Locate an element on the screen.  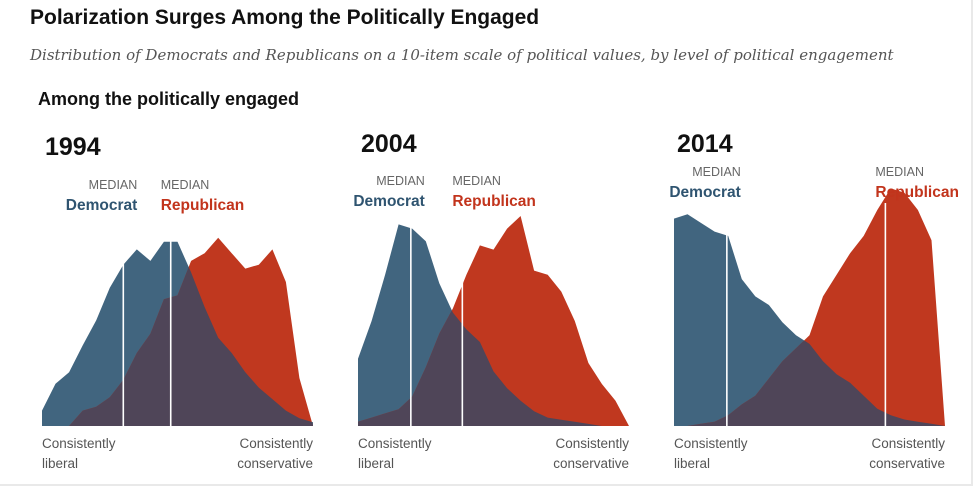
year-label-2004: 2004 is located at coordinates (389, 144).